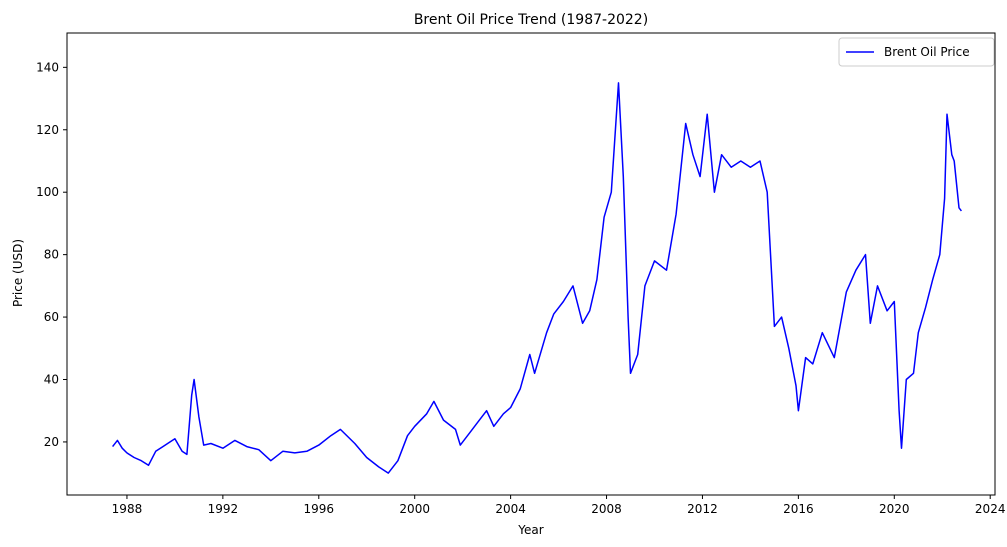  What do you see at coordinates (531, 20) in the screenshot?
I see `chart-title: Brent Oil Price Trend (1987-2022)` at bounding box center [531, 20].